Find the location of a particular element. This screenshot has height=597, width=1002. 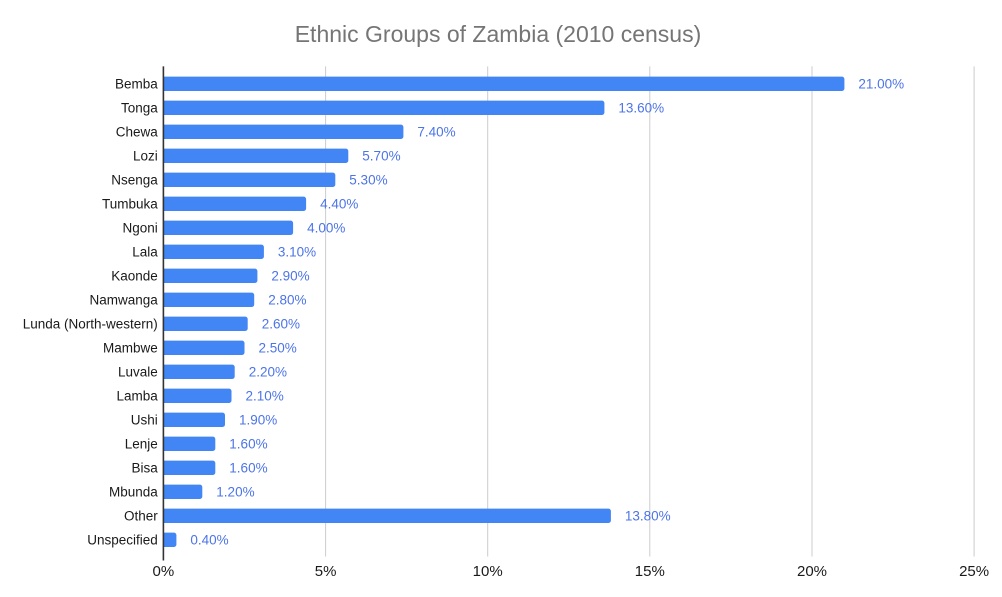

svg-text: Mbunda is located at coordinates (133, 492).